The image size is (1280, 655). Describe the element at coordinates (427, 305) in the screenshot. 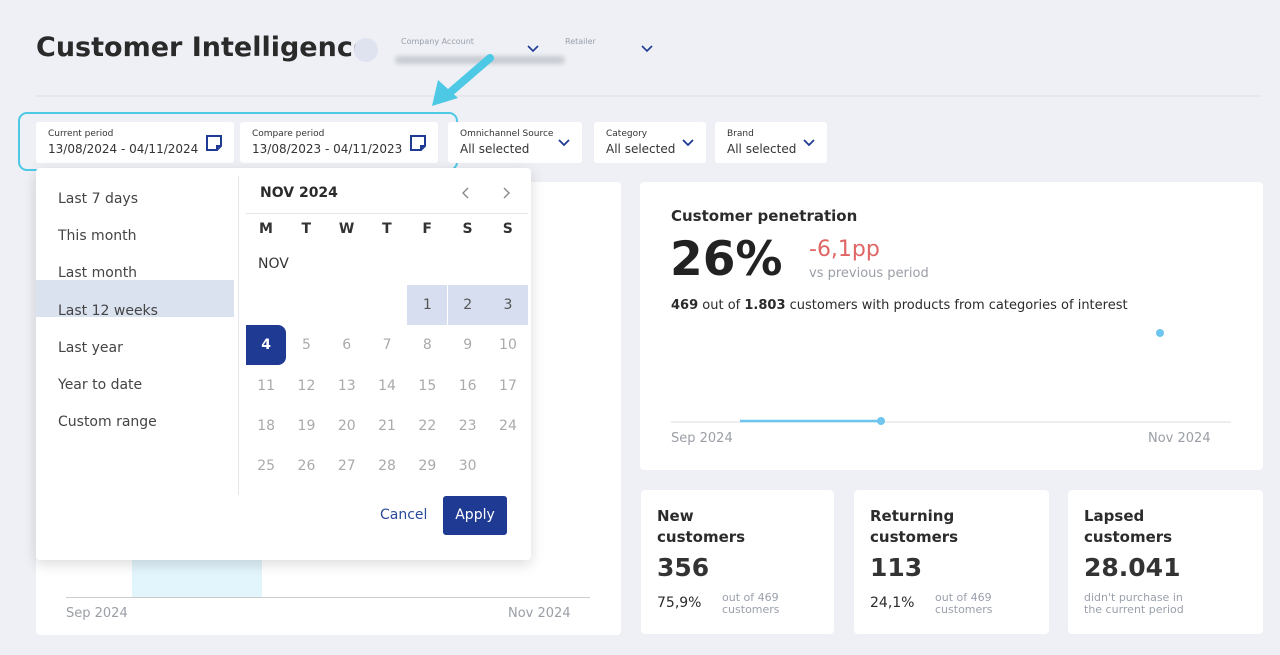

I see `calendar-day: 1` at that location.